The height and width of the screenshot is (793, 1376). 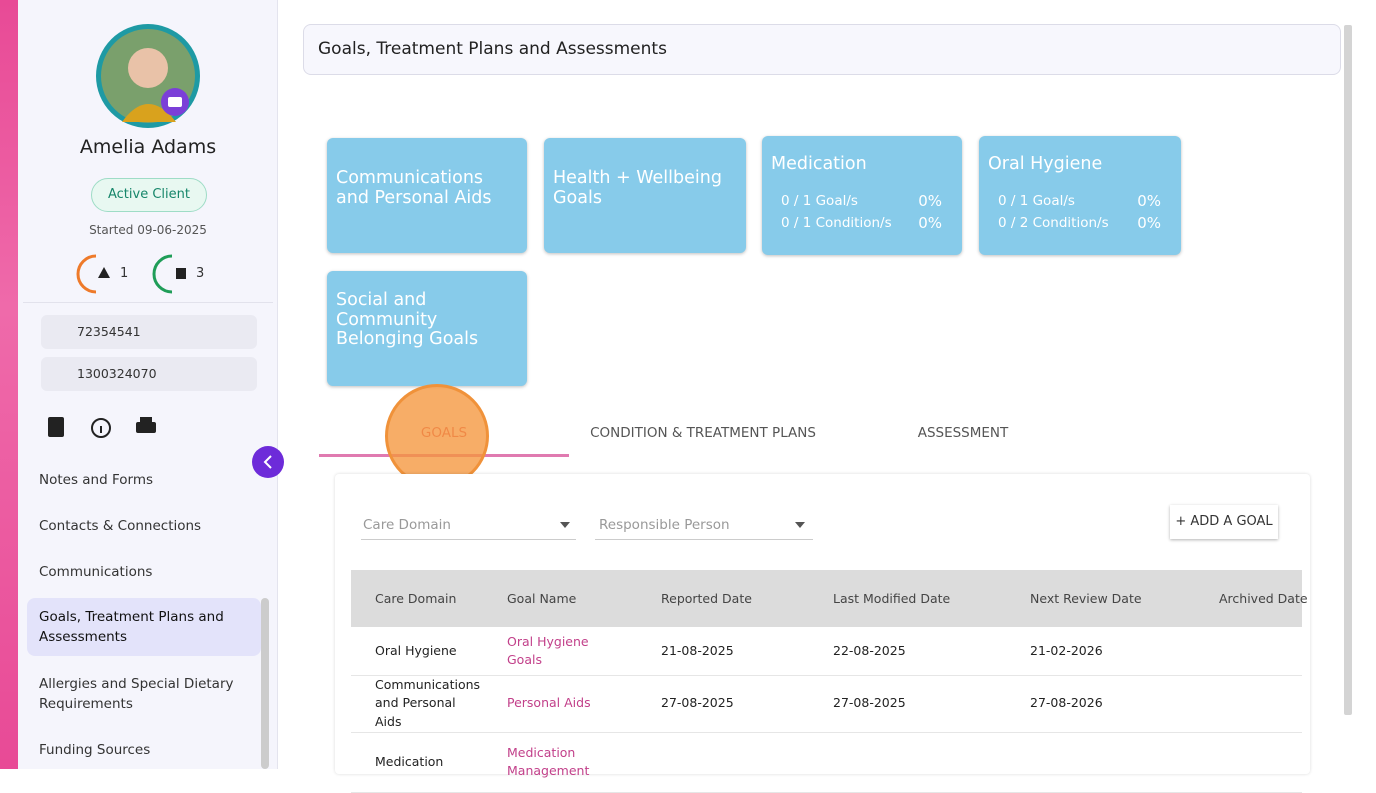 I want to click on page-scrollbar, so click(x=1348, y=370).